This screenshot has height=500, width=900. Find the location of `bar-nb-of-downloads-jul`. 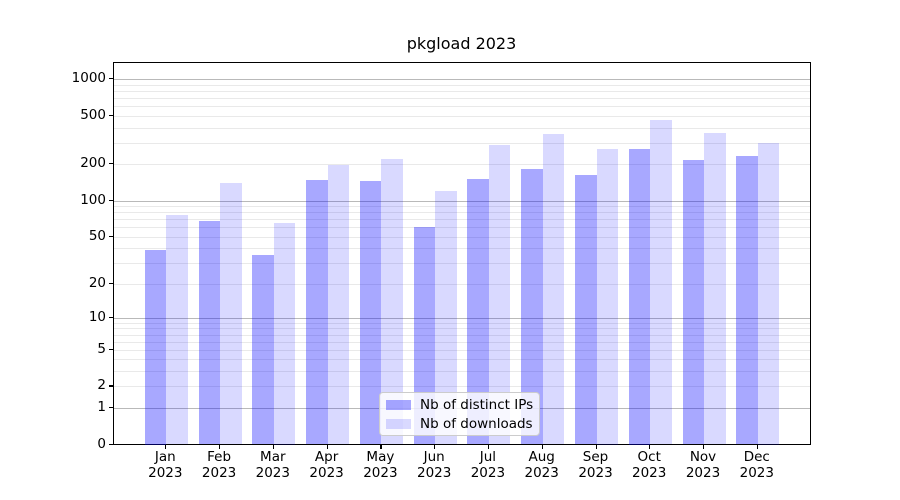

bar-nb-of-downloads-jul is located at coordinates (499, 294).